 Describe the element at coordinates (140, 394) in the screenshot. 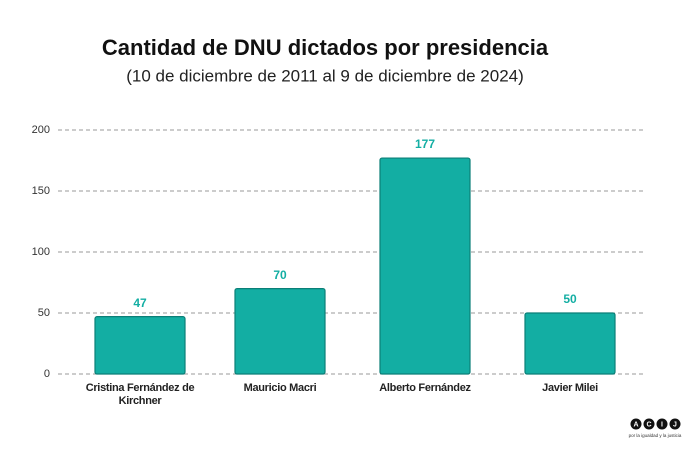

I see `x-tick-label: Cristina Fernández de Kirchner` at that location.